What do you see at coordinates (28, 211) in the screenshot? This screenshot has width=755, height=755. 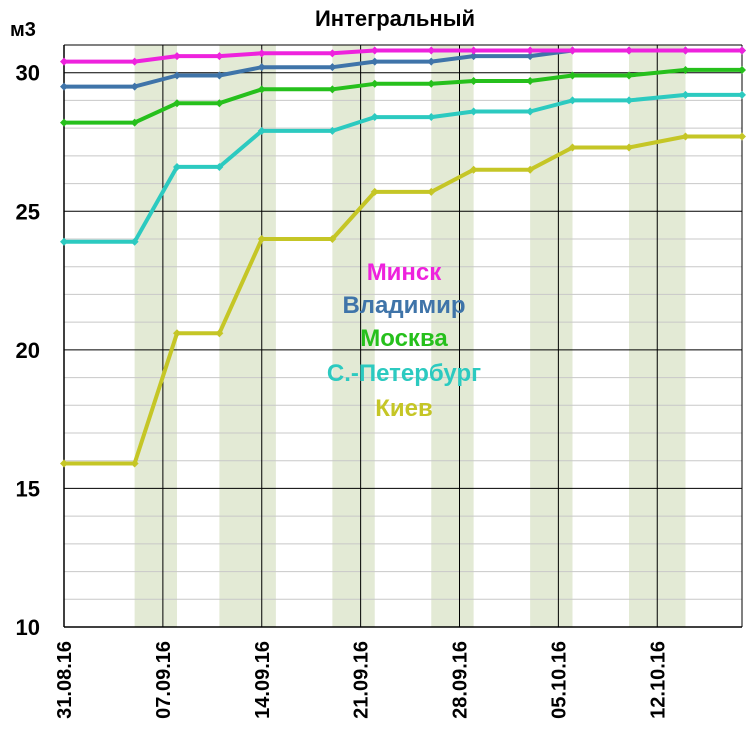 I see `y-tick-label: 25` at bounding box center [28, 211].